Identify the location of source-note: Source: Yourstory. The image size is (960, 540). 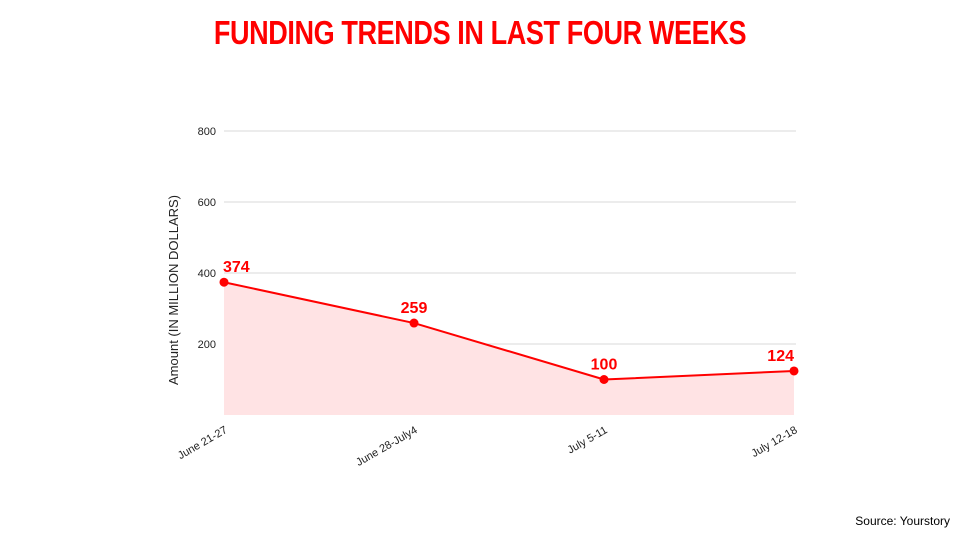
(902, 521).